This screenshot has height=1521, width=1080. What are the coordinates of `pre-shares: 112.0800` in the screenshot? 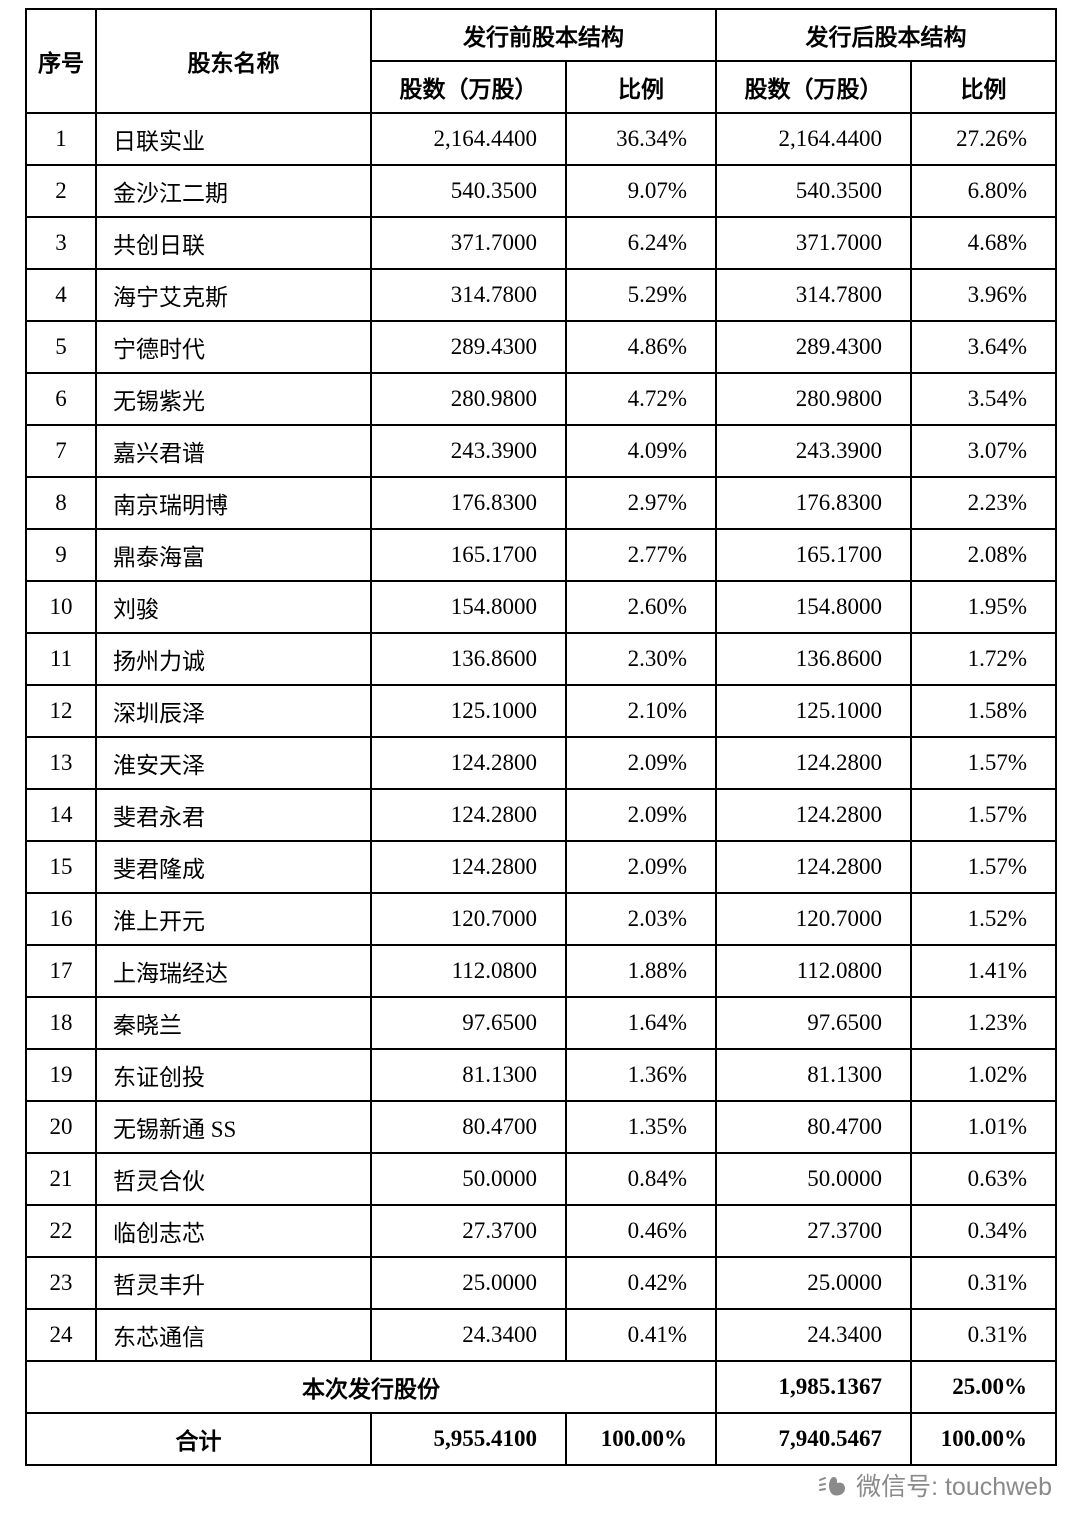 It's located at (468, 971).